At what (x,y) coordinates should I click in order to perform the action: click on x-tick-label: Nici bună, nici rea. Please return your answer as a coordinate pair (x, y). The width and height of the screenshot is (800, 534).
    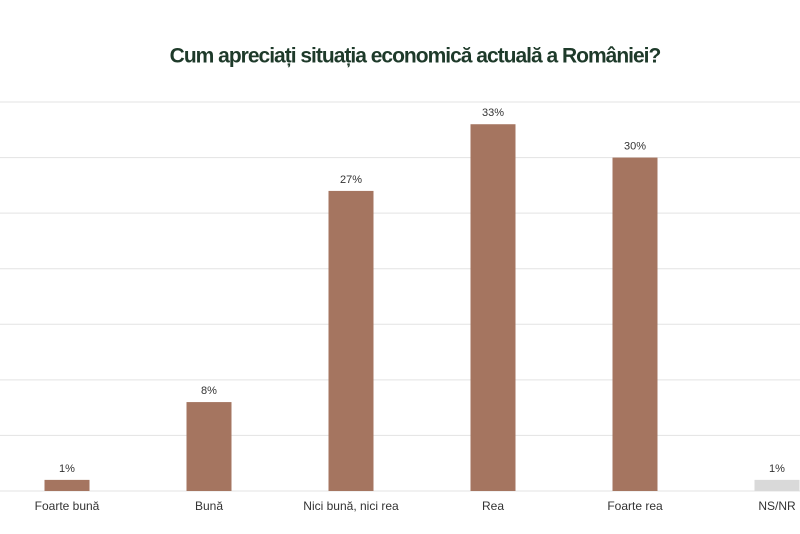
    Looking at the image, I should click on (351, 506).